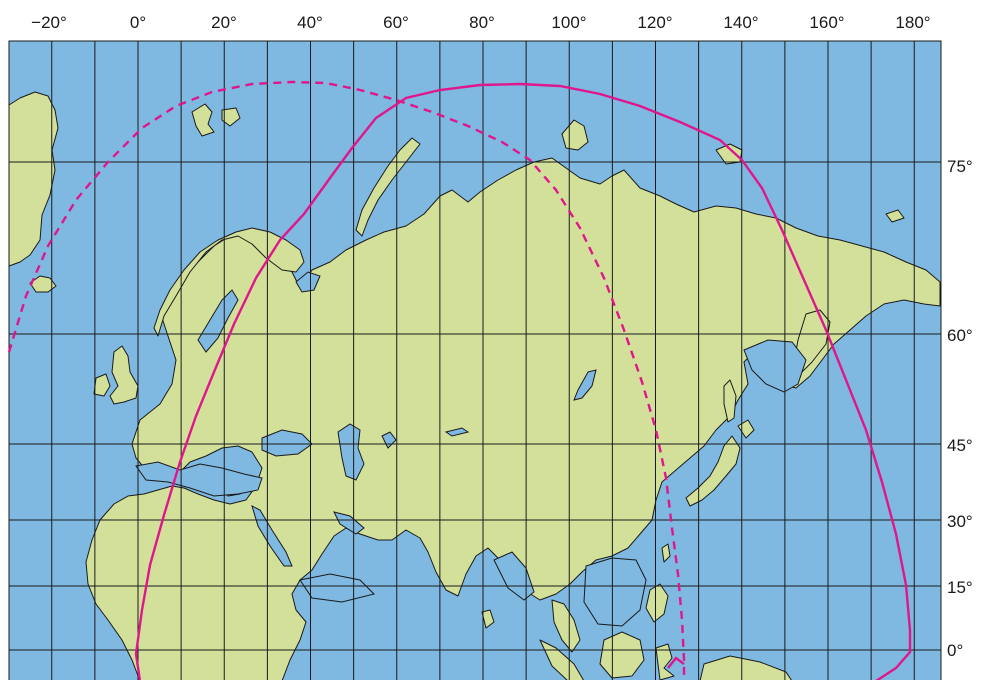 This screenshot has width=983, height=680. What do you see at coordinates (713, 471) in the screenshot?
I see `japan-landmass` at bounding box center [713, 471].